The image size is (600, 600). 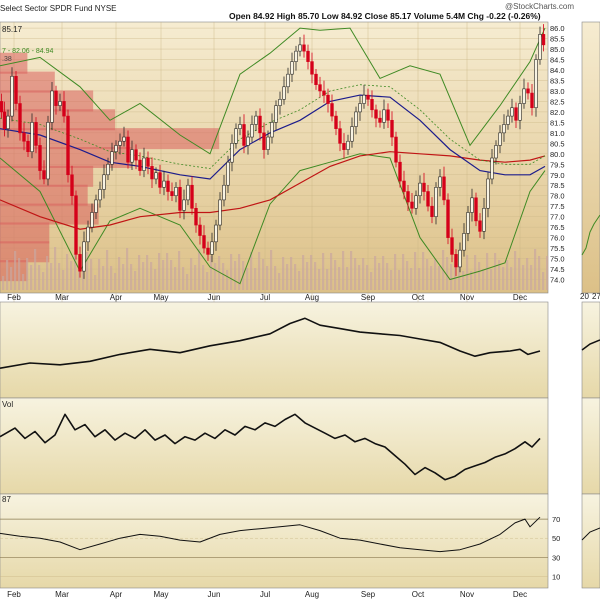 What do you see at coordinates (270, 534) in the screenshot?
I see `rsi-line` at bounding box center [270, 534].